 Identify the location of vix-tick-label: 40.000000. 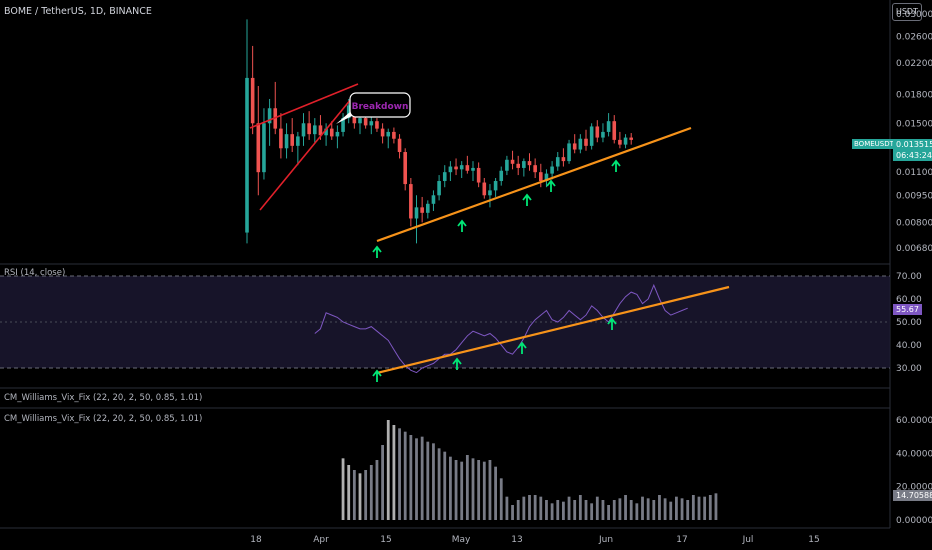
(914, 454).